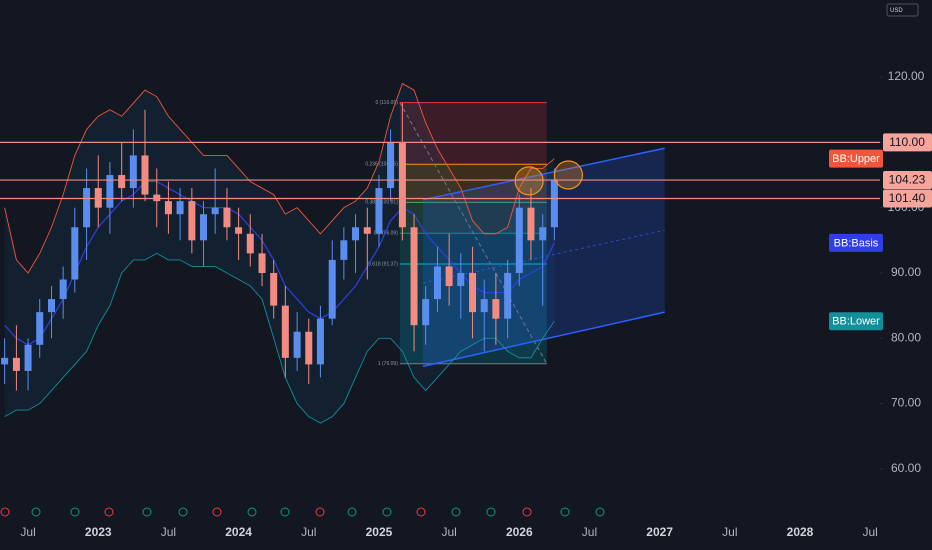  Describe the element at coordinates (519, 532) in the screenshot. I see `x-tick-label: 2026` at that location.